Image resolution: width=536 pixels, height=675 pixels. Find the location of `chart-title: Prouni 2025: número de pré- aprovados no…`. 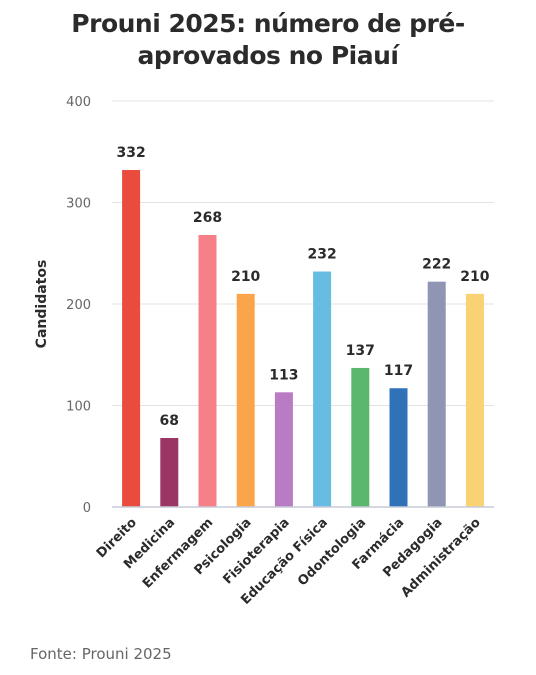

chart-title: Prouni 2025: número de pré- aprovados no… is located at coordinates (268, 40).